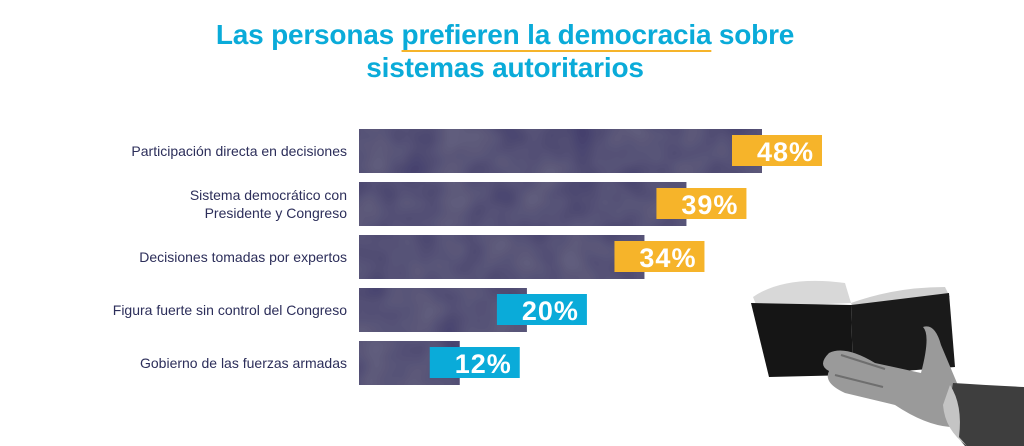  I want to click on category-label: Gobierno de las fuerzas armadas, so click(243, 363).